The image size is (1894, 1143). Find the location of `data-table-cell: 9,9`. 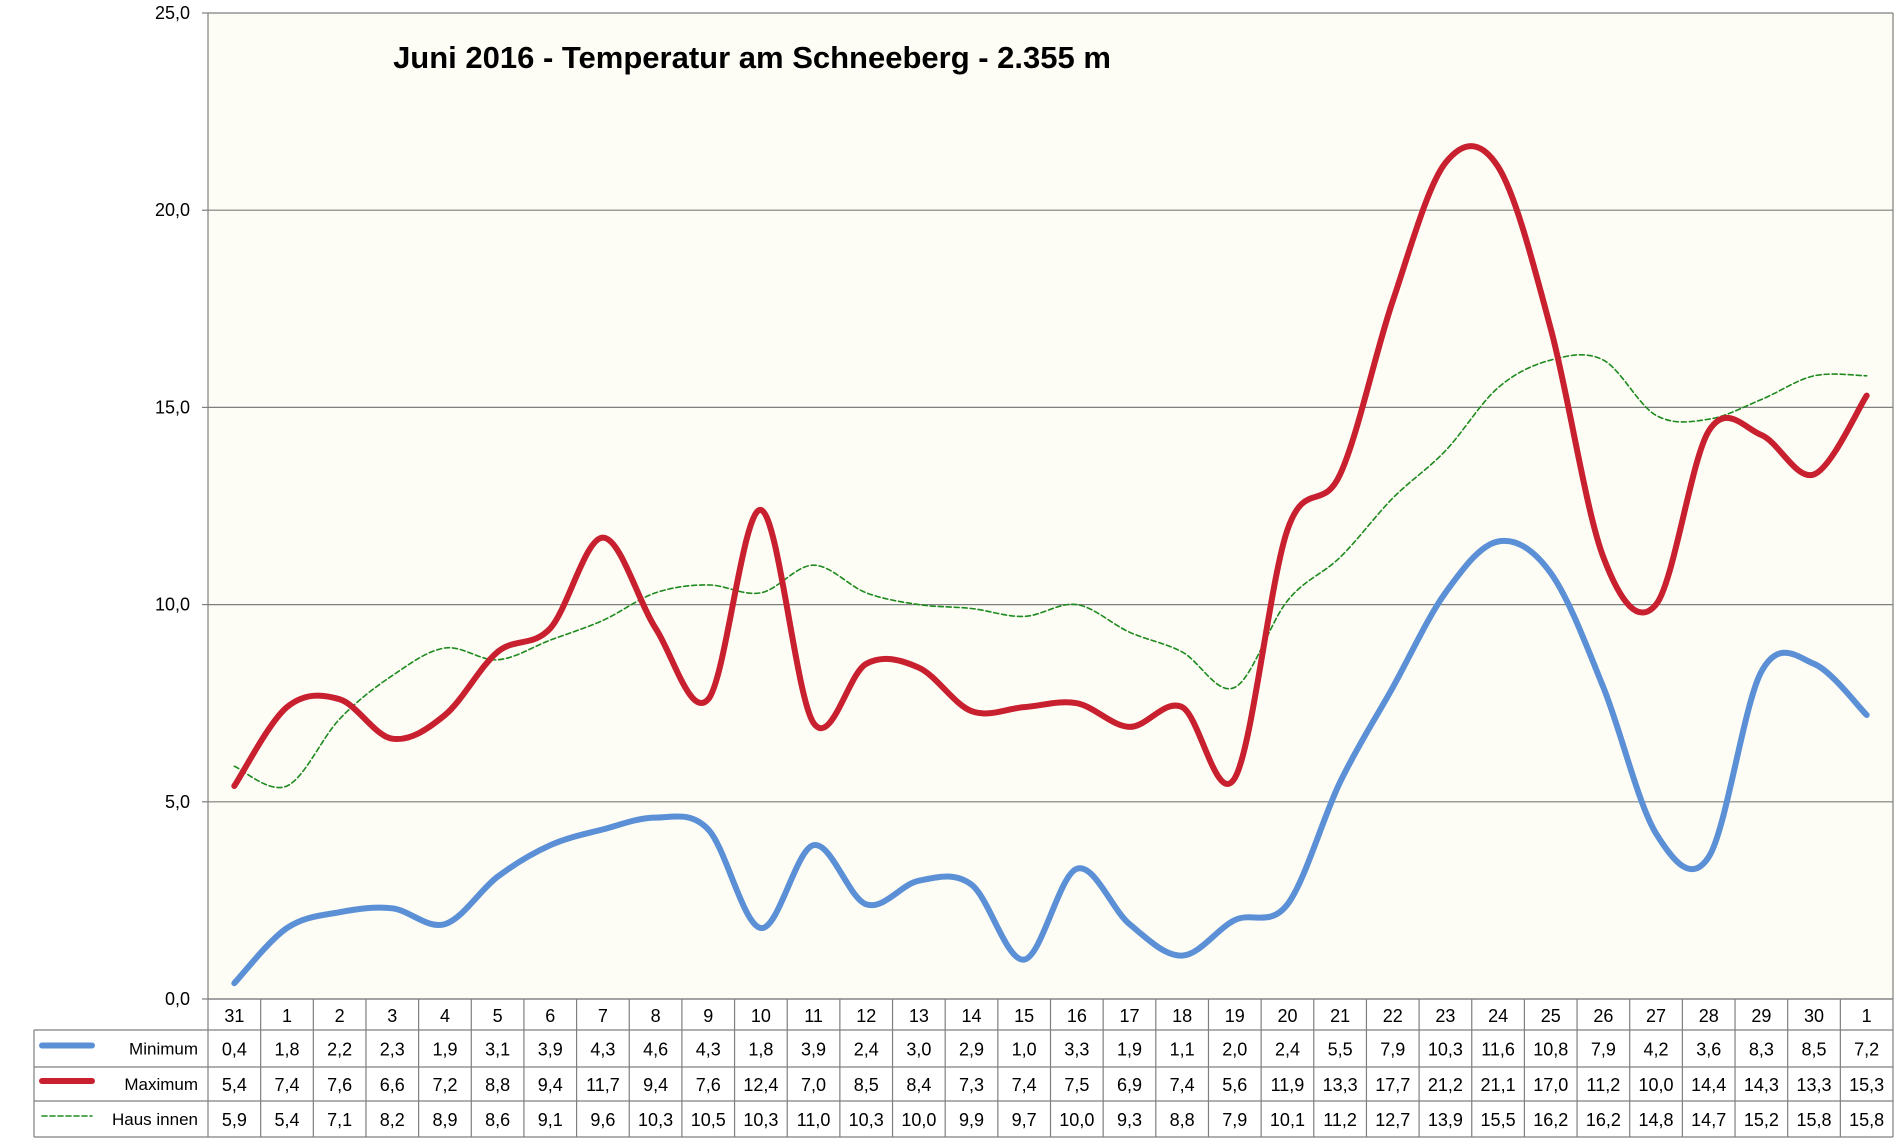

data-table-cell: 9,9 is located at coordinates (971, 1120).